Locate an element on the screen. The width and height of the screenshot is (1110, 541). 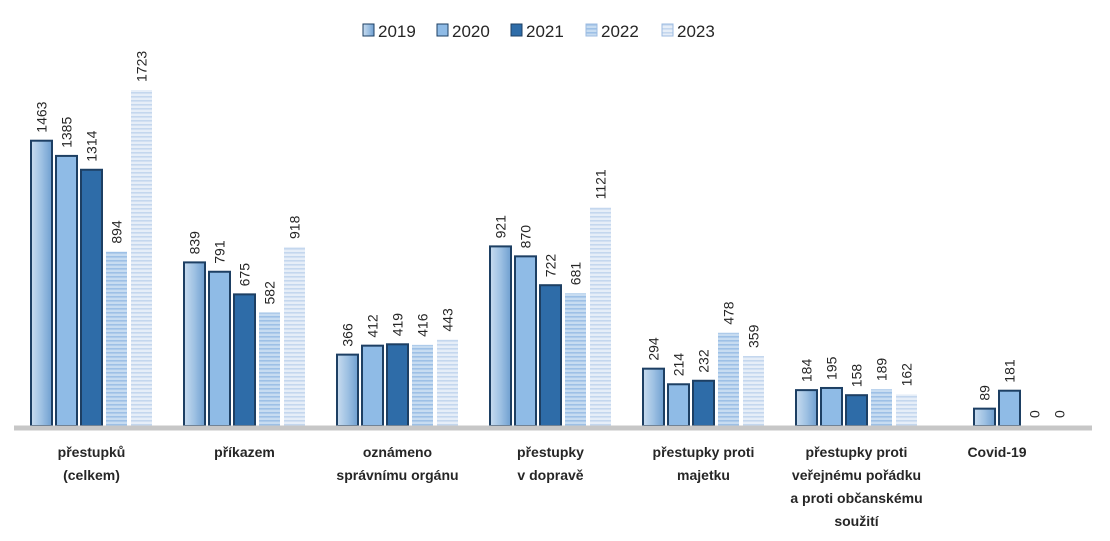
data-label-2022-1: 582 is located at coordinates (270, 293).